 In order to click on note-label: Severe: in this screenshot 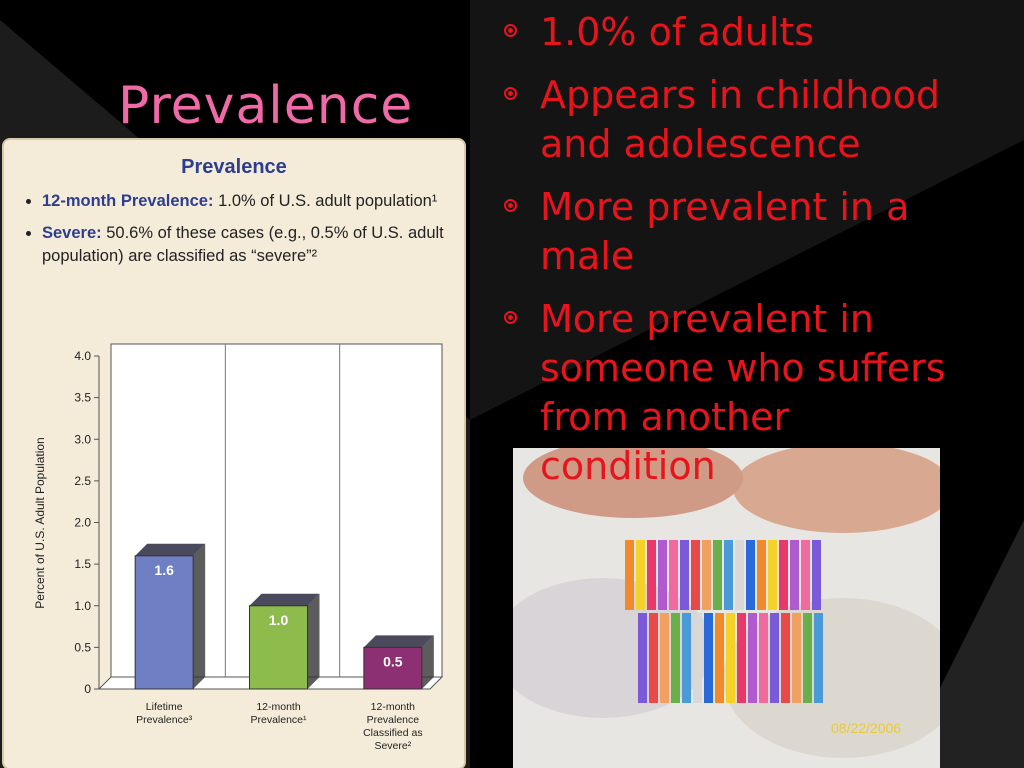, I will do `click(72, 233)`.